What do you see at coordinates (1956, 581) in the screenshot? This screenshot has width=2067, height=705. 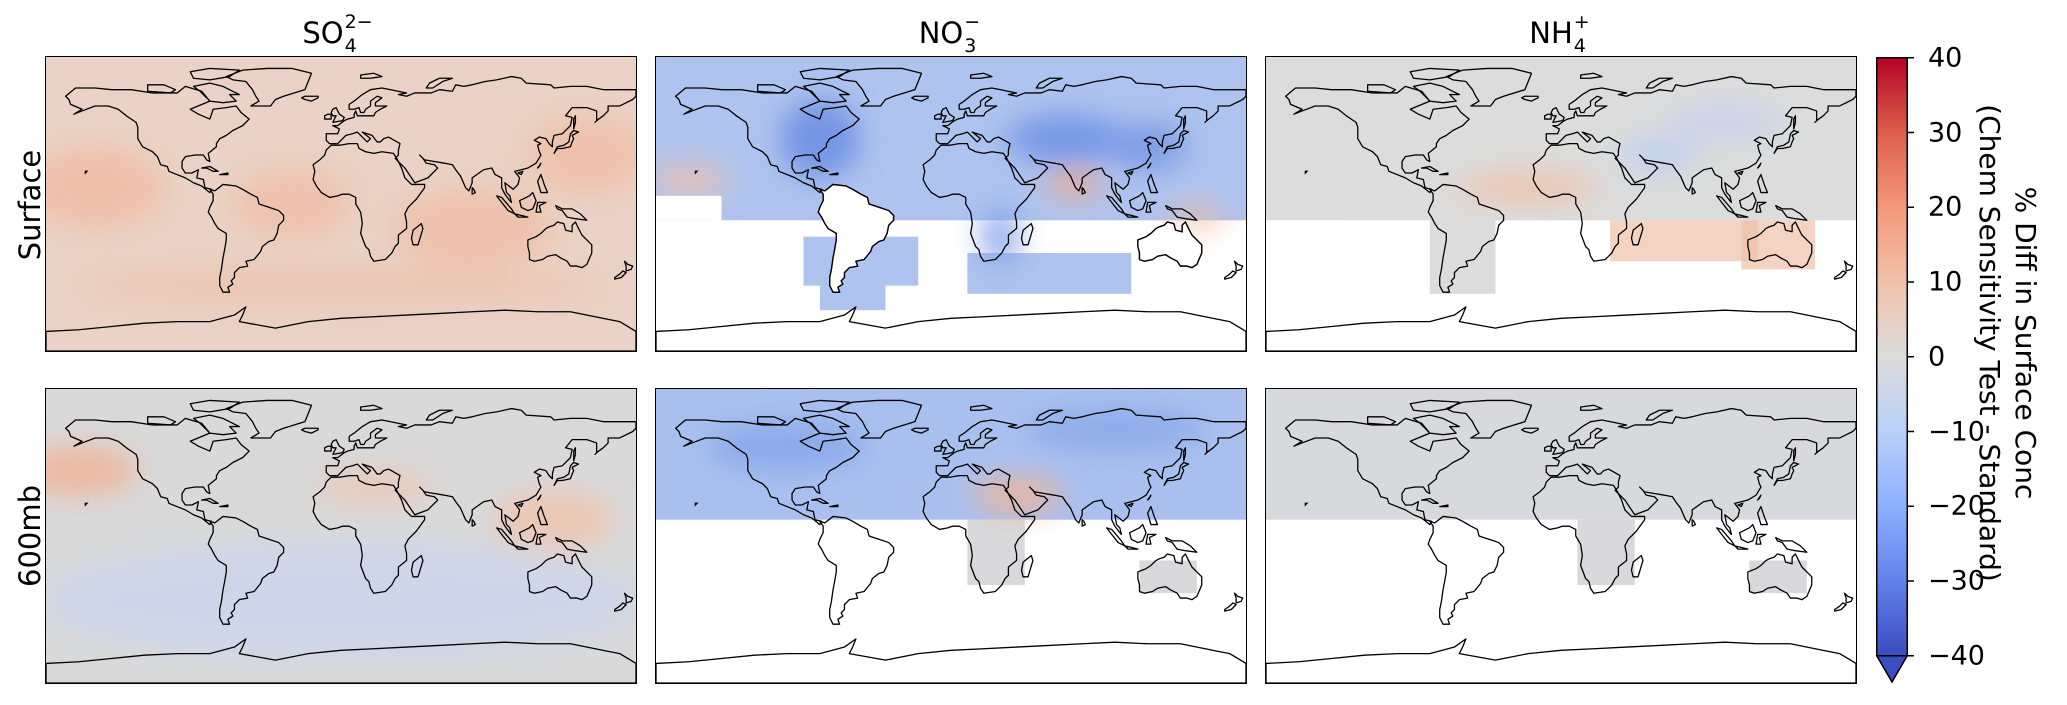 I see `colorbar-tick-label: −30` at bounding box center [1956, 581].